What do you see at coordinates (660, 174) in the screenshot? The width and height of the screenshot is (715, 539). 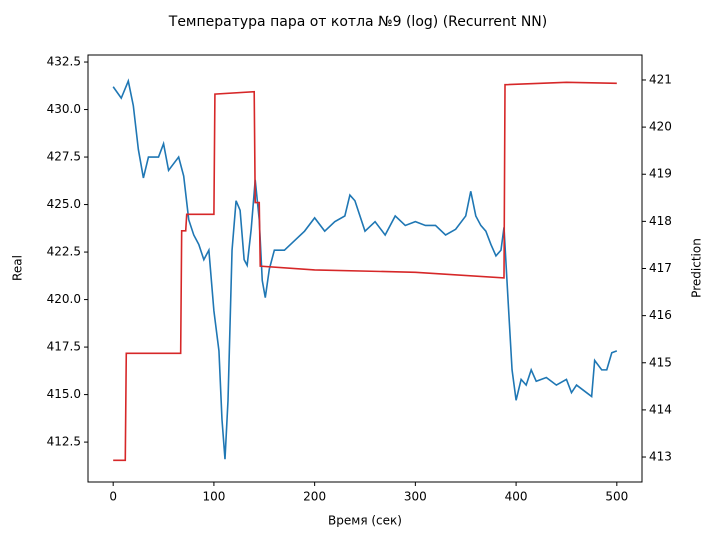 I see `y2-tick-label: 419` at bounding box center [660, 174].